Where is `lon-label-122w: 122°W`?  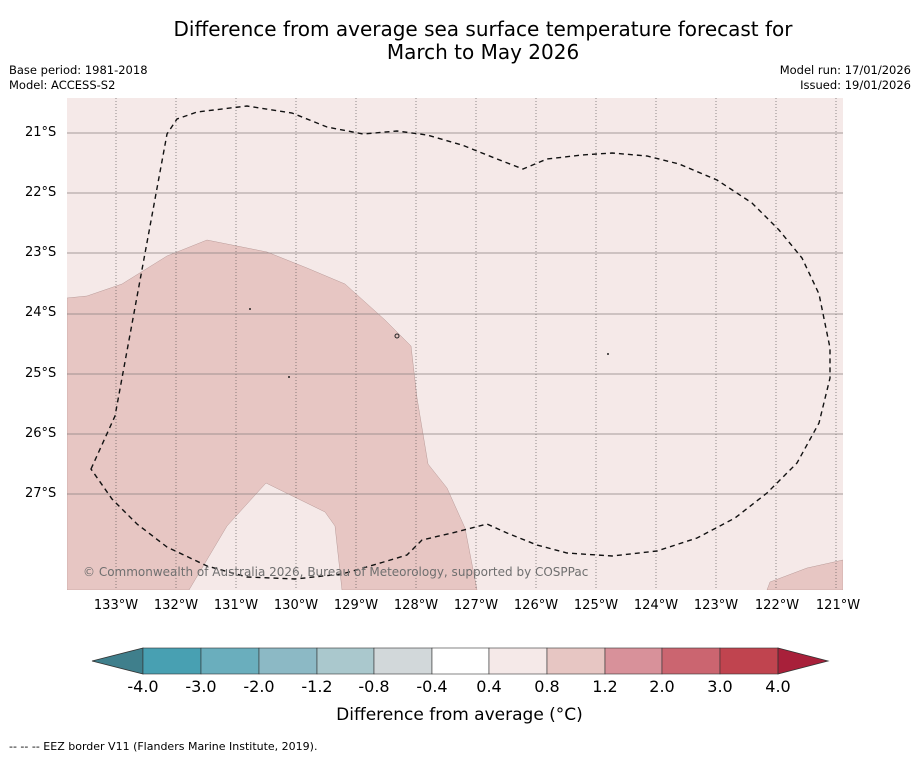
lon-label-122w: 122°W is located at coordinates (777, 605).